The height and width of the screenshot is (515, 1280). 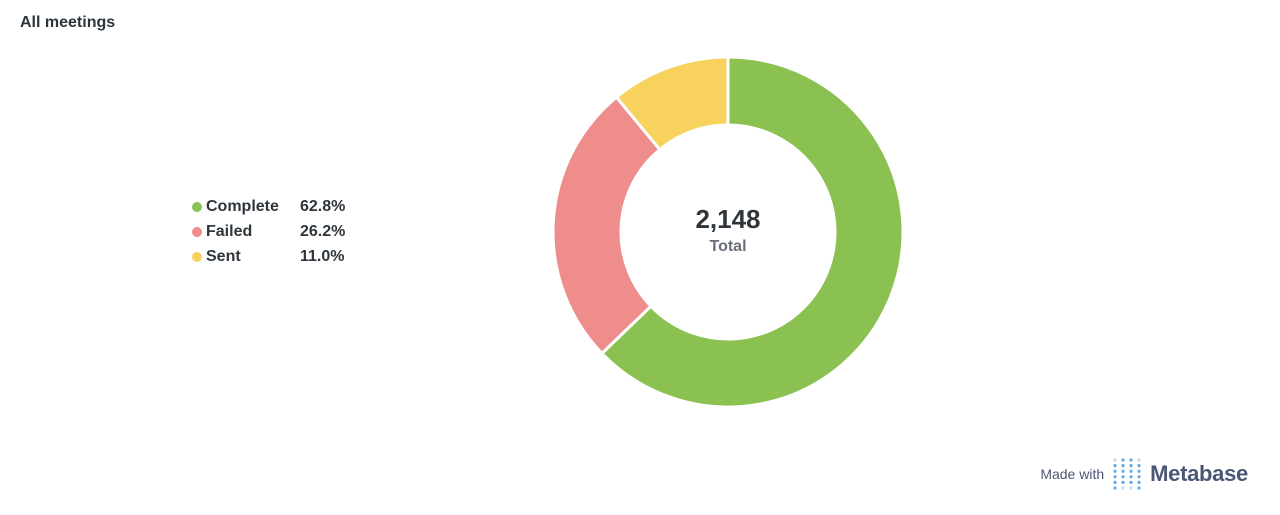 What do you see at coordinates (242, 206) in the screenshot?
I see `legend-label-complete: Complete` at bounding box center [242, 206].